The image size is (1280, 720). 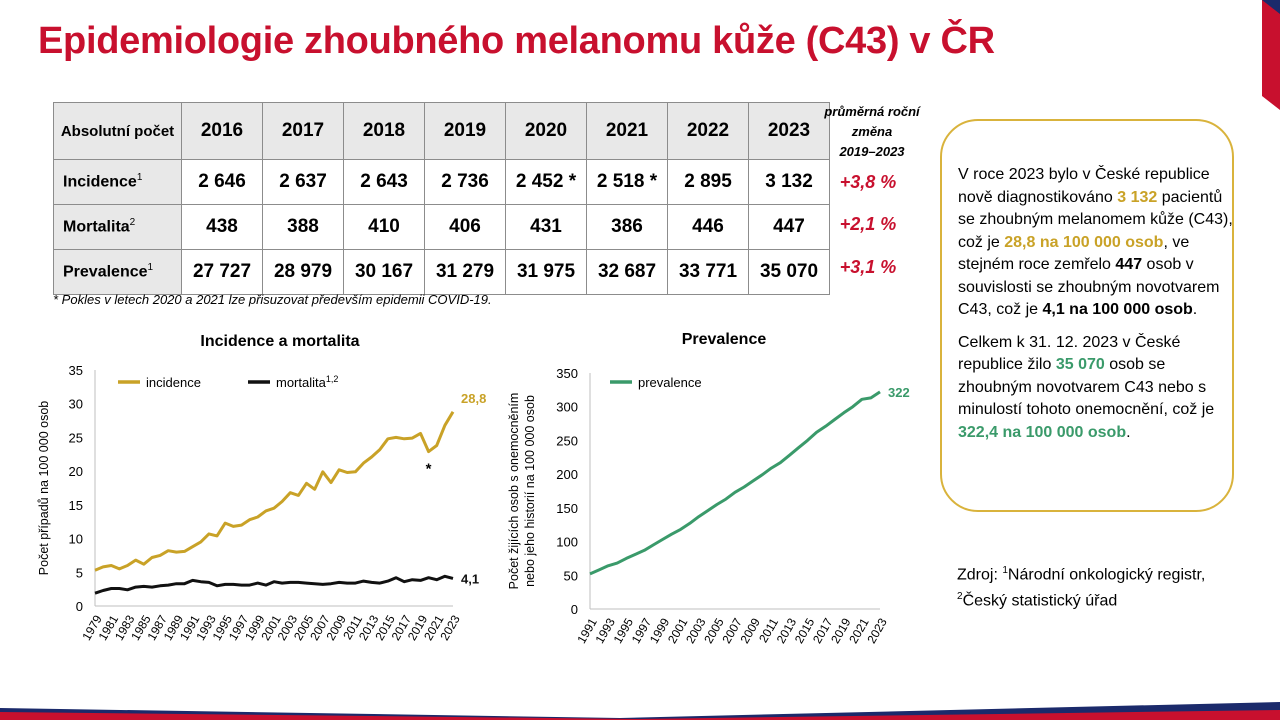 I want to click on end-value-label: 4,1, so click(x=470, y=578).